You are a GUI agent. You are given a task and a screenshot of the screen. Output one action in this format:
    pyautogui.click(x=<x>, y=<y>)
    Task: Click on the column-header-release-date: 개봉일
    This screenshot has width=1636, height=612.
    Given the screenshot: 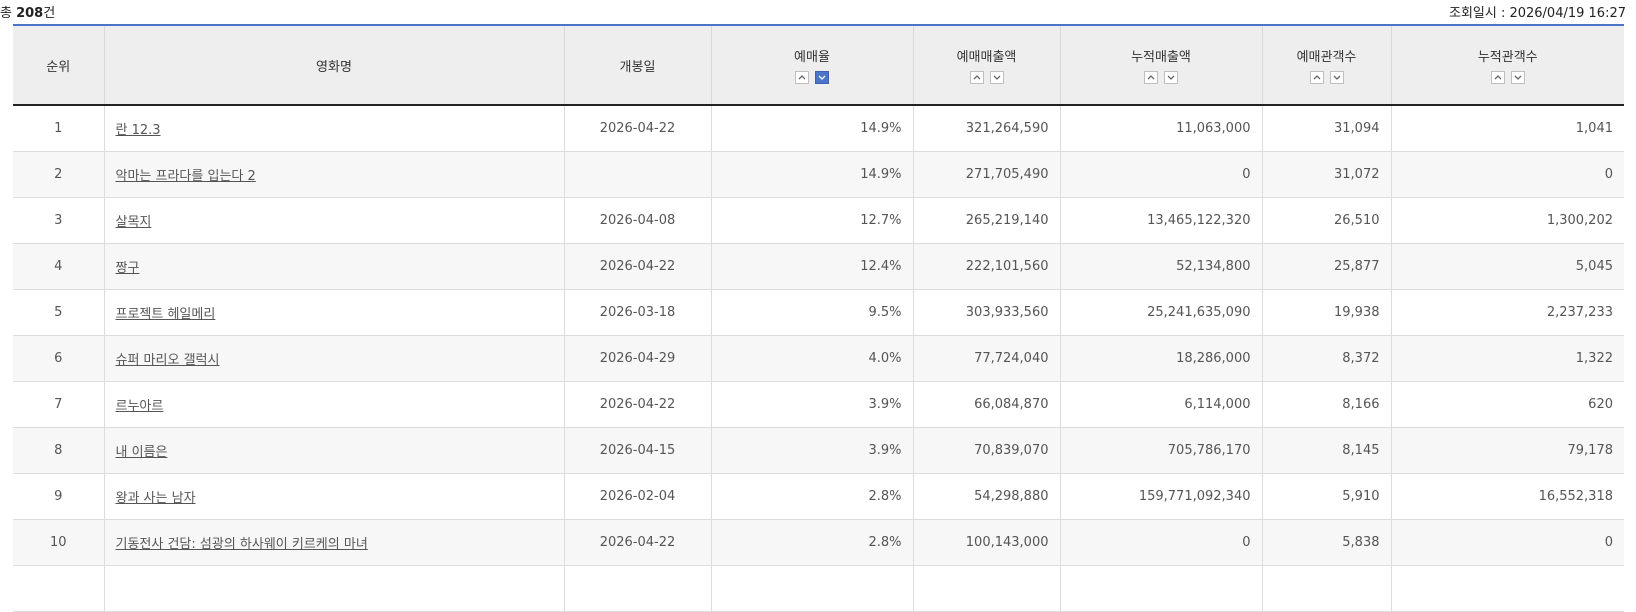 What is the action you would take?
    pyautogui.click(x=637, y=65)
    